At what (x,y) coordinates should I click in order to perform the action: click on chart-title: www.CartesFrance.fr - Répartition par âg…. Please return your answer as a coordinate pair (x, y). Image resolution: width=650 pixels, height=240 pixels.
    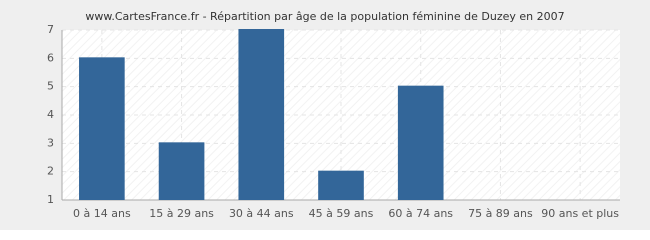
    Looking at the image, I should click on (324, 16).